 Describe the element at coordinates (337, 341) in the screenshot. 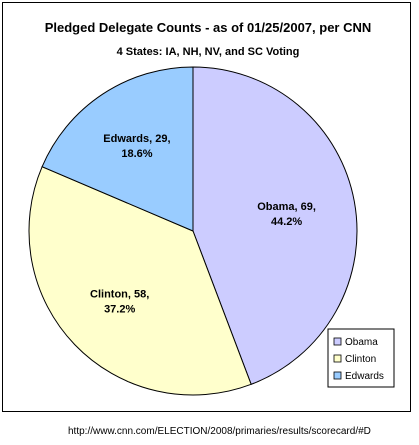

I see `legend-swatch-obama` at that location.